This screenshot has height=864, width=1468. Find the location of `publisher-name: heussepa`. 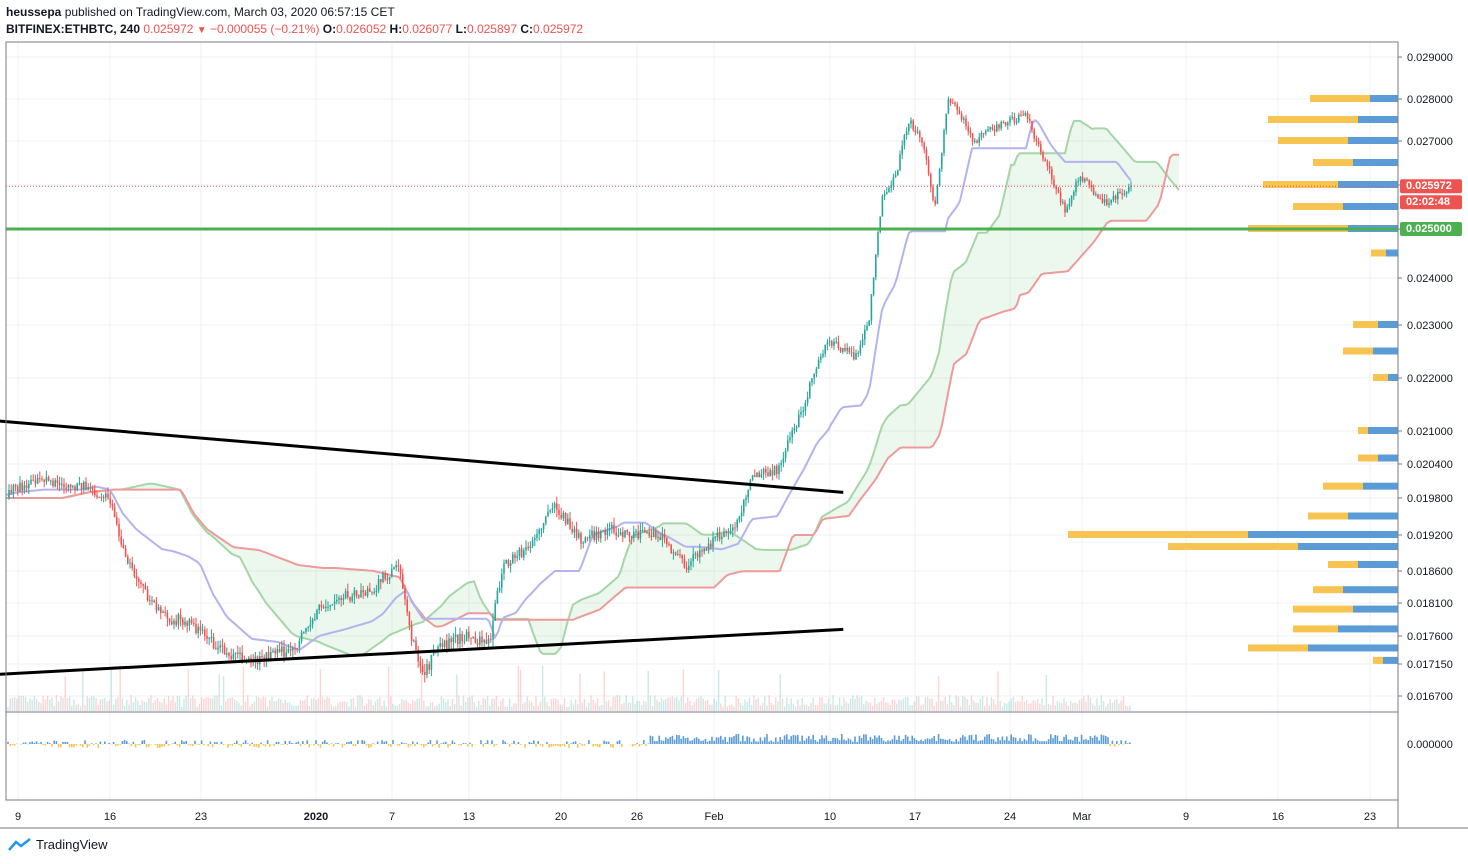

publisher-name: heussepa is located at coordinates (34, 12).